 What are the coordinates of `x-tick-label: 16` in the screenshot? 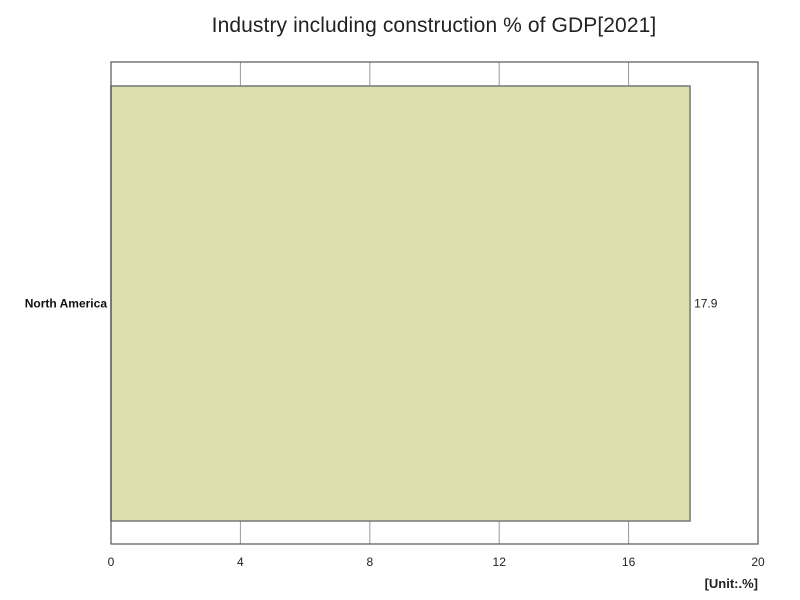 It's located at (629, 562).